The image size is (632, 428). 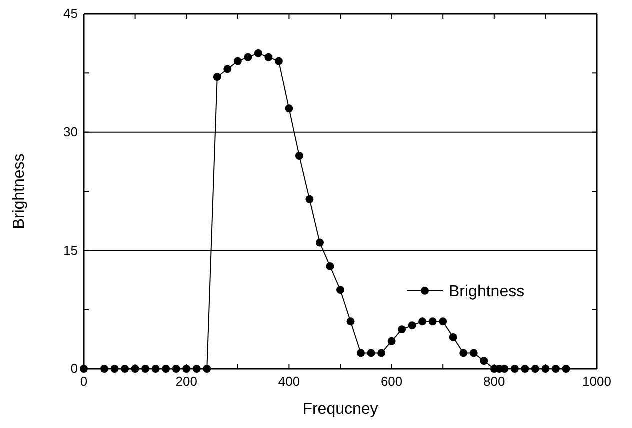 I want to click on y-tick-label: 30, so click(x=71, y=132).